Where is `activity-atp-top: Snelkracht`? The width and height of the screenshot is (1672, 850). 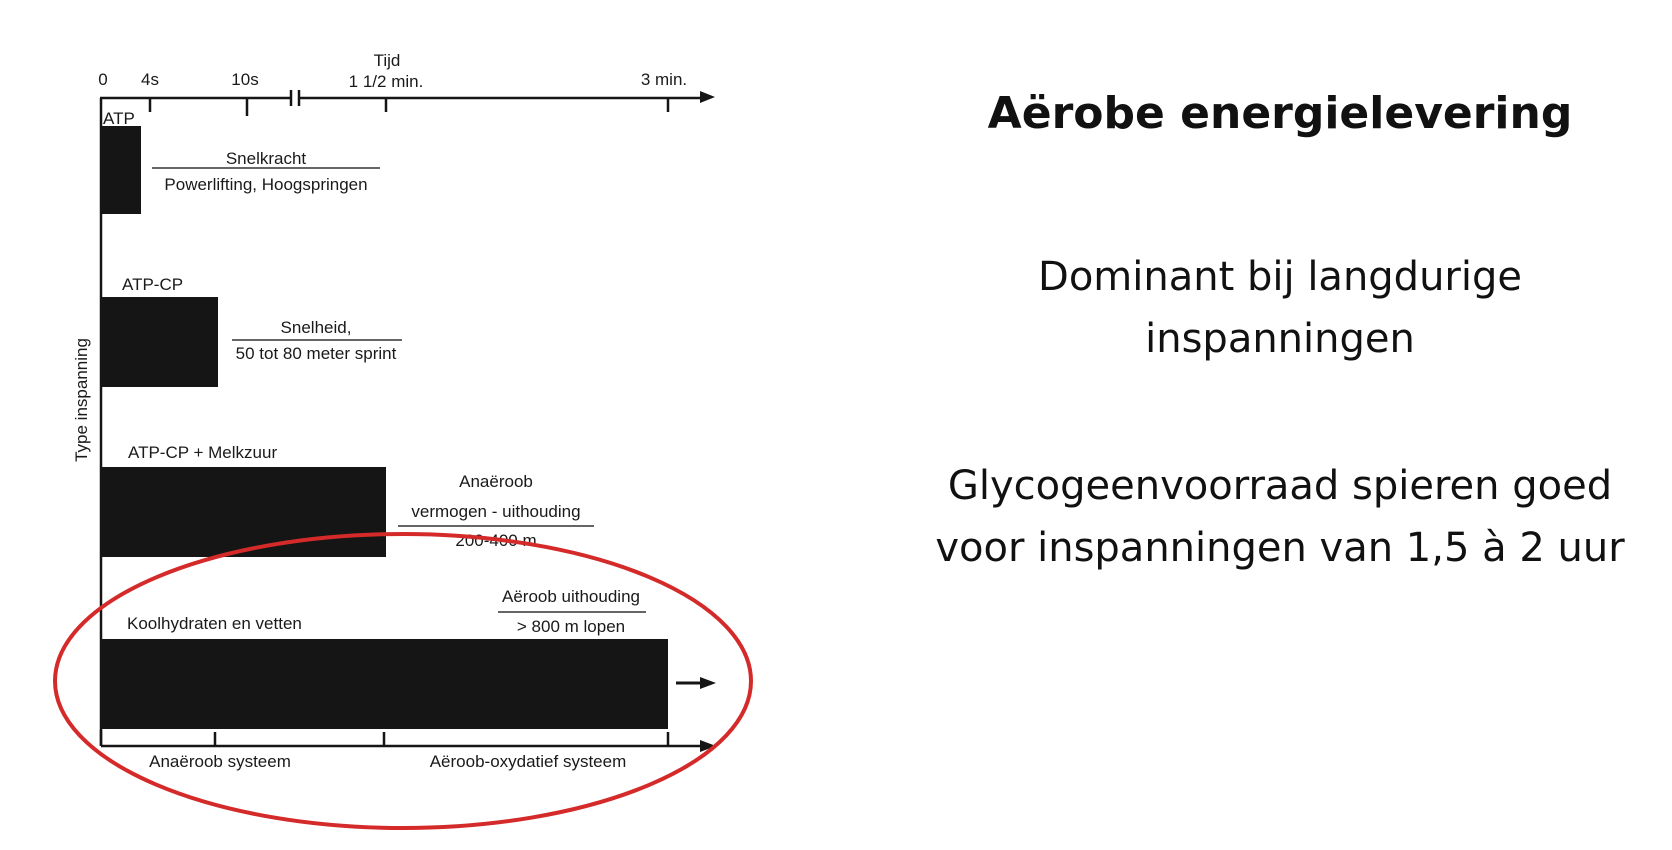
activity-atp-top: Snelkracht is located at coordinates (266, 158).